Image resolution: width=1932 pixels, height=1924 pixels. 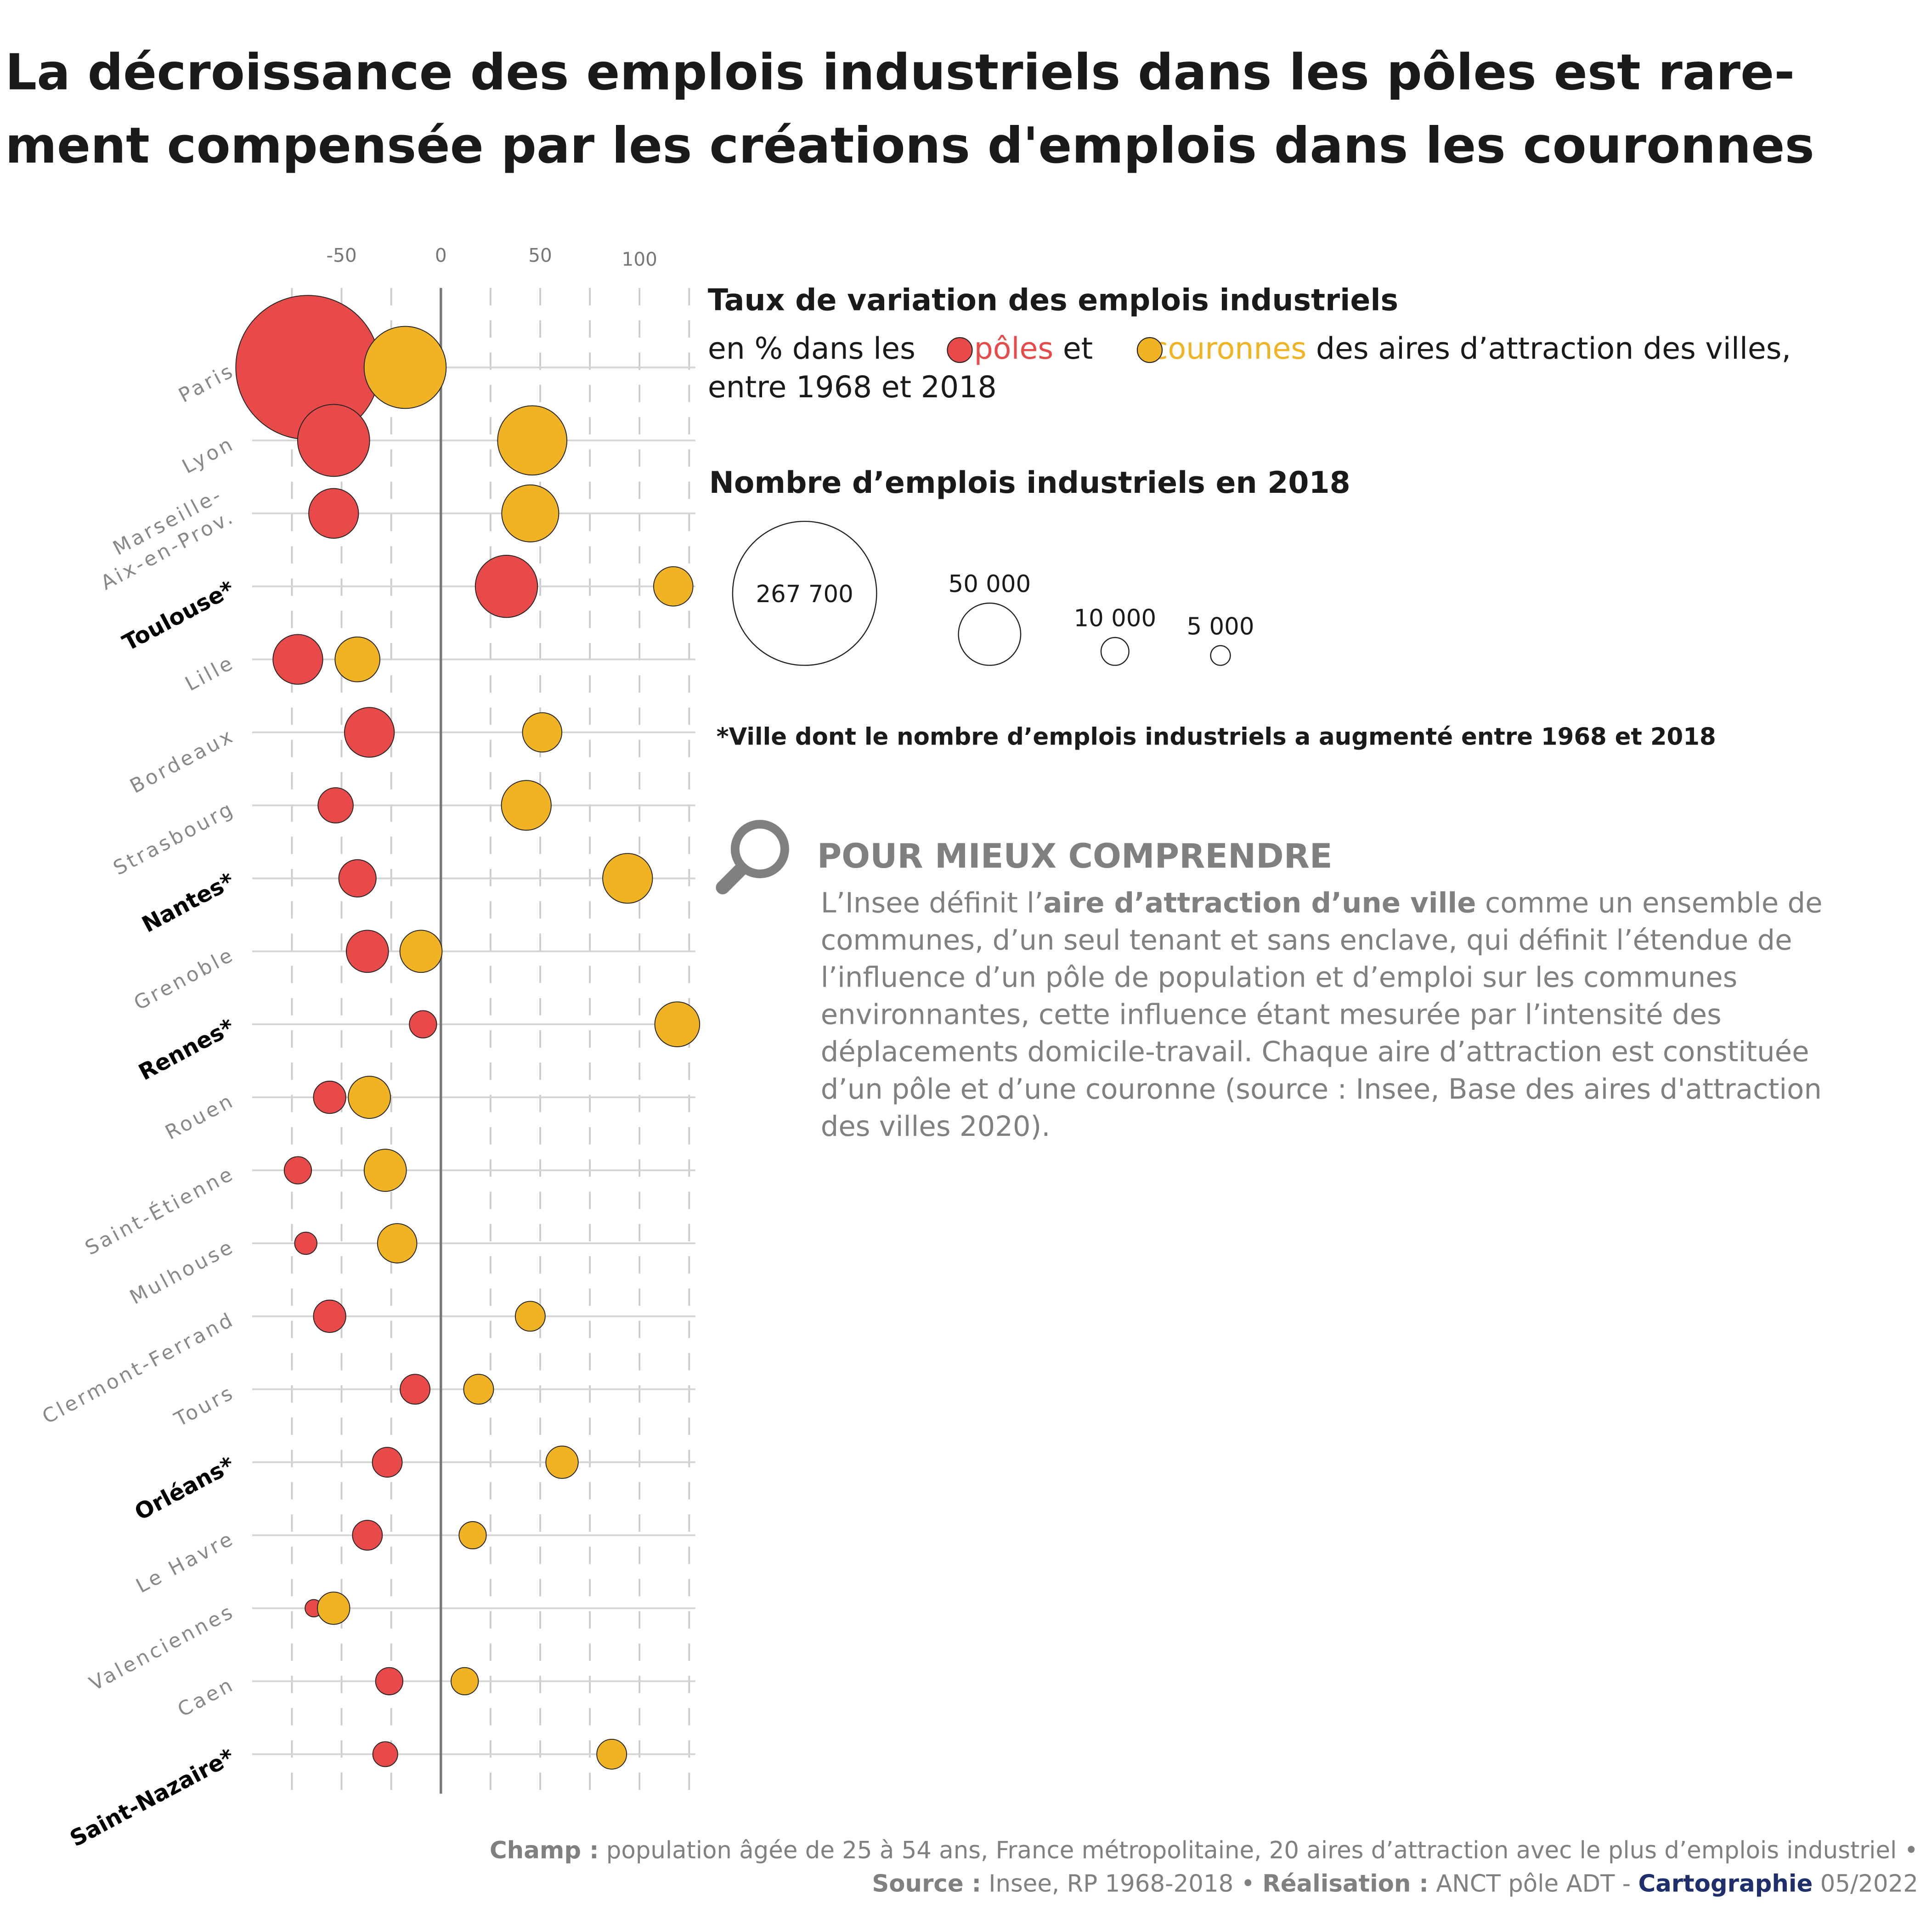 I want to click on legend-couronne-swatch, so click(x=1149, y=350).